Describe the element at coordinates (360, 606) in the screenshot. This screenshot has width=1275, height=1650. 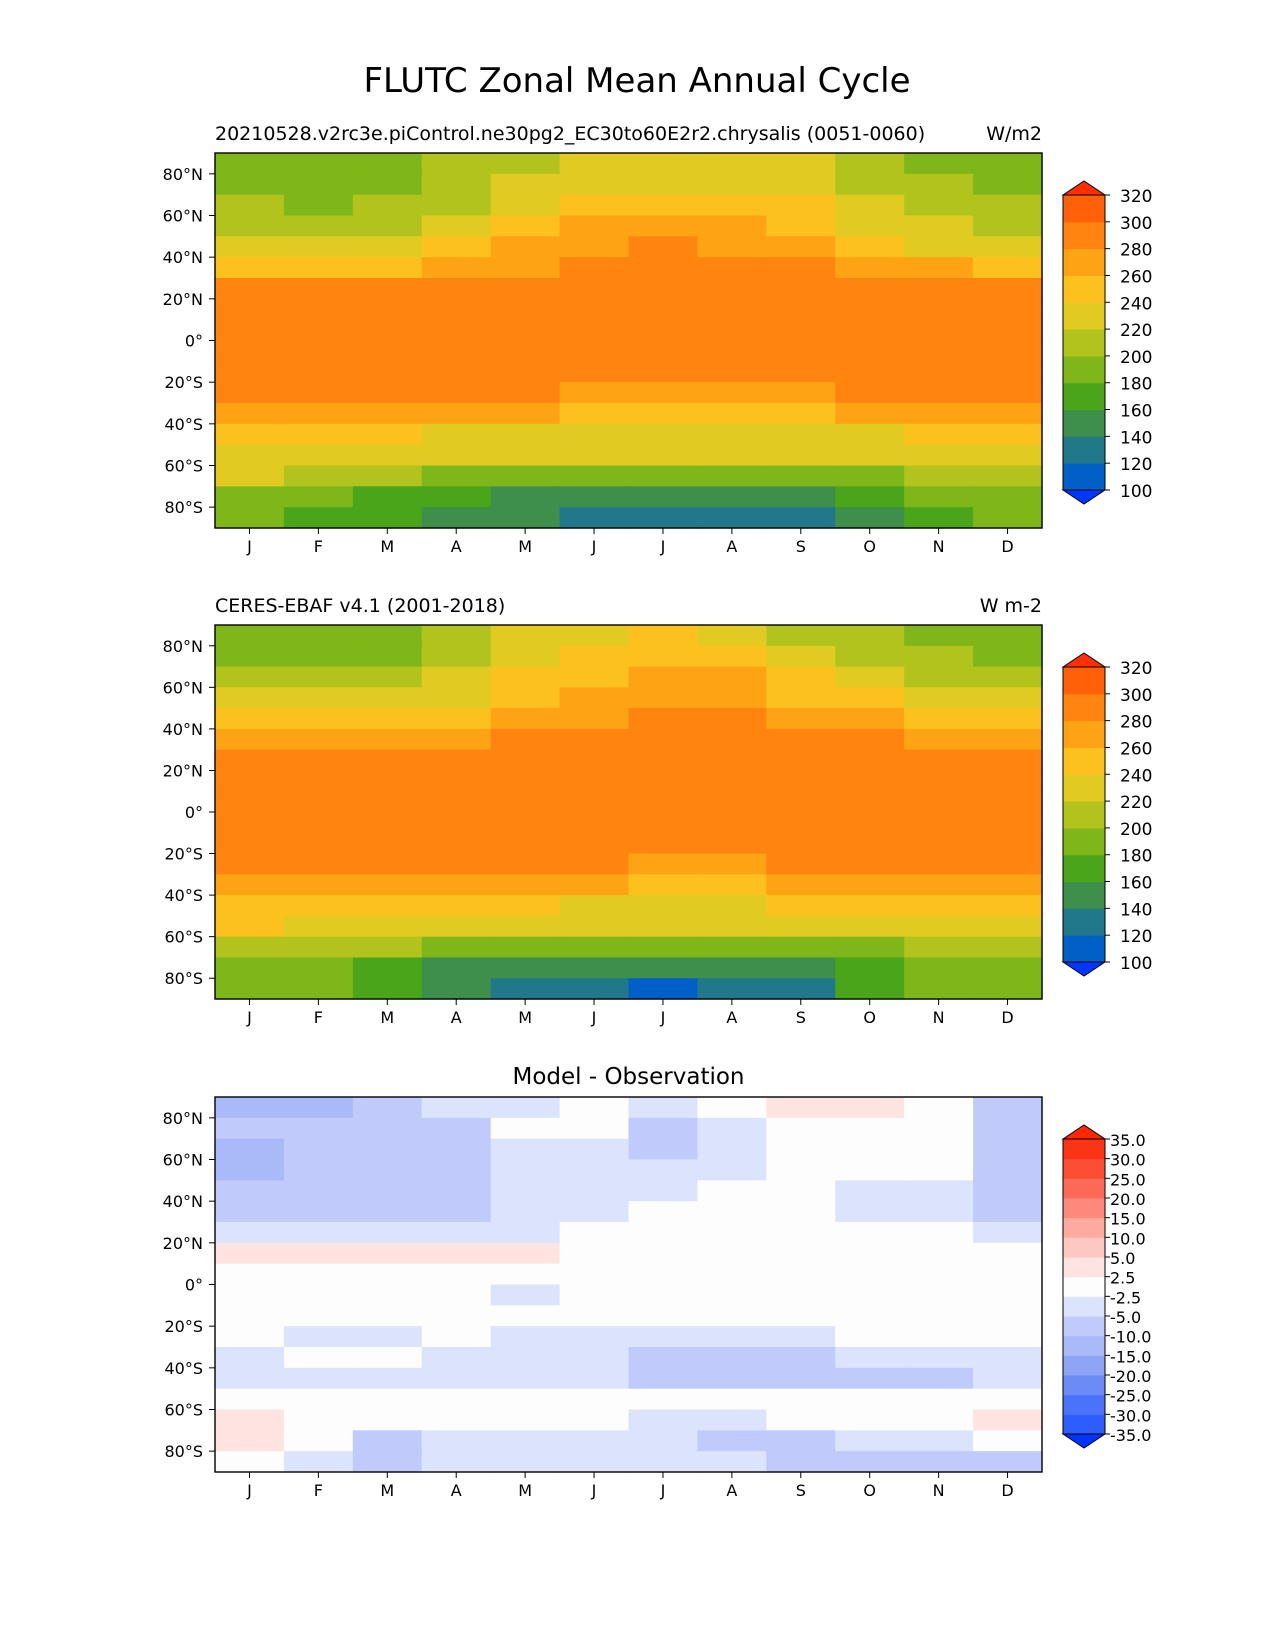
I see `panel-title: CERES-EBAF v4.1 (2001-2018)` at that location.